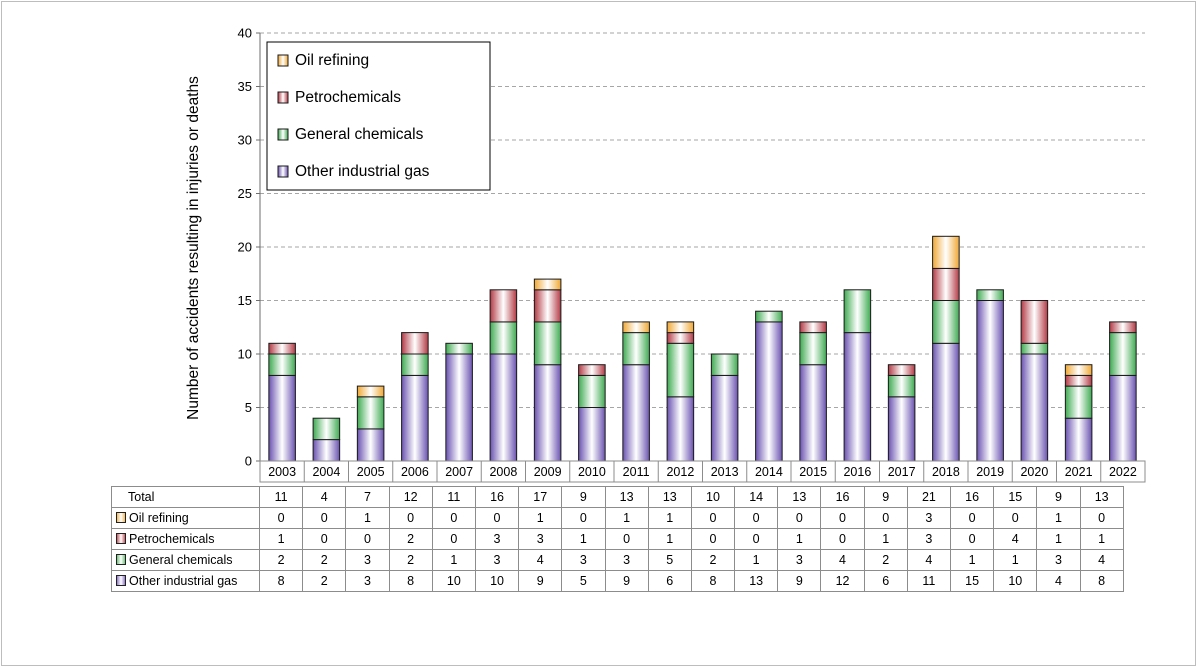  Describe the element at coordinates (583, 581) in the screenshot. I see `table-cell: 5` at that location.